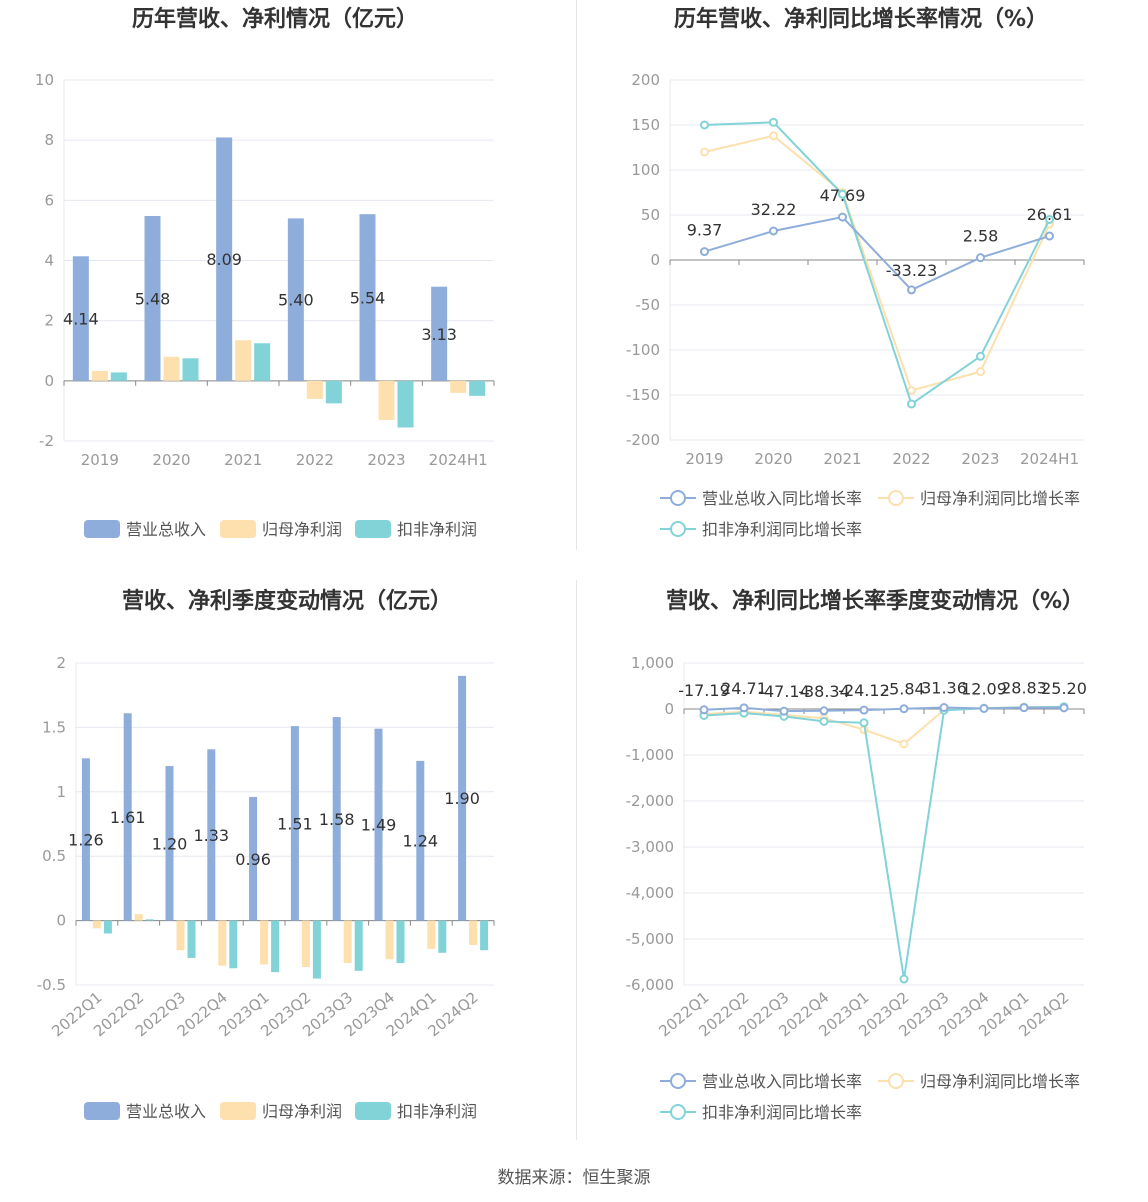 The image size is (1148, 1202). Describe the element at coordinates (275, 19) in the screenshot. I see `chart-title: 历年营收、净利情况（亿元）` at that location.